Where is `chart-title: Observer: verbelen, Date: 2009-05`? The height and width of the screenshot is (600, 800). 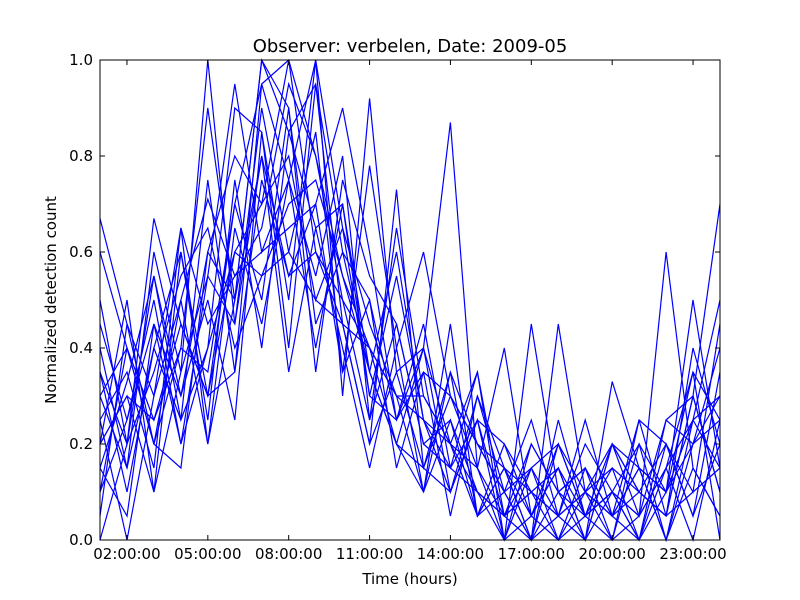
chart-title: Observer: verbelen, Date: 2009-05 is located at coordinates (410, 46).